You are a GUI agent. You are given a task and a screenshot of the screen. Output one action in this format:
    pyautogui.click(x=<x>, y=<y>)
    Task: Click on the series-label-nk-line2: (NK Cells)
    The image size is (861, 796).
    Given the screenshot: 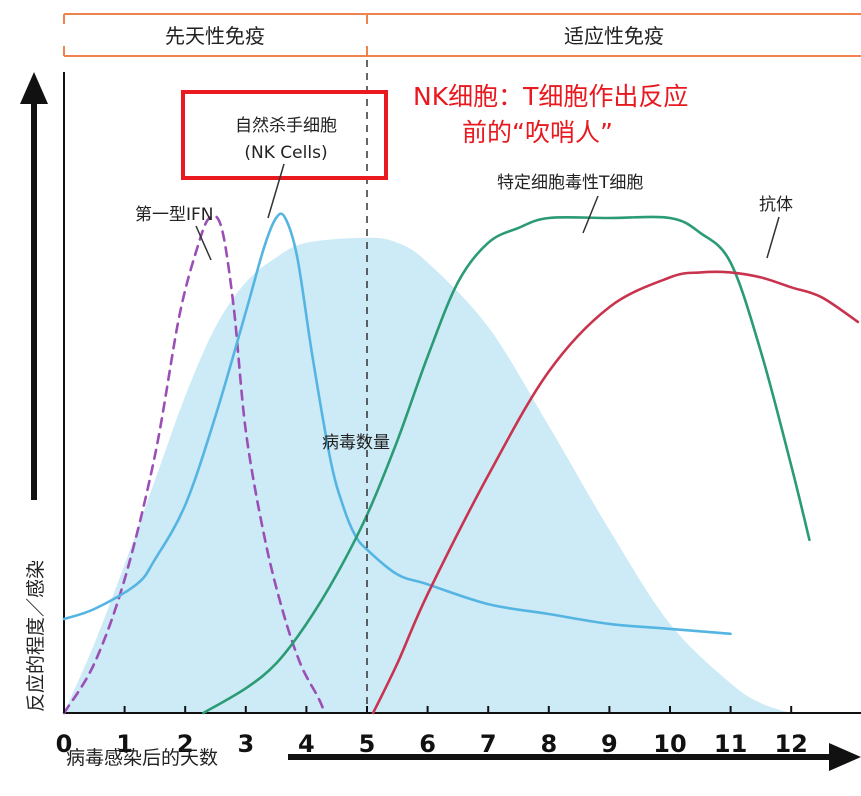 What is the action you would take?
    pyautogui.click(x=285, y=153)
    